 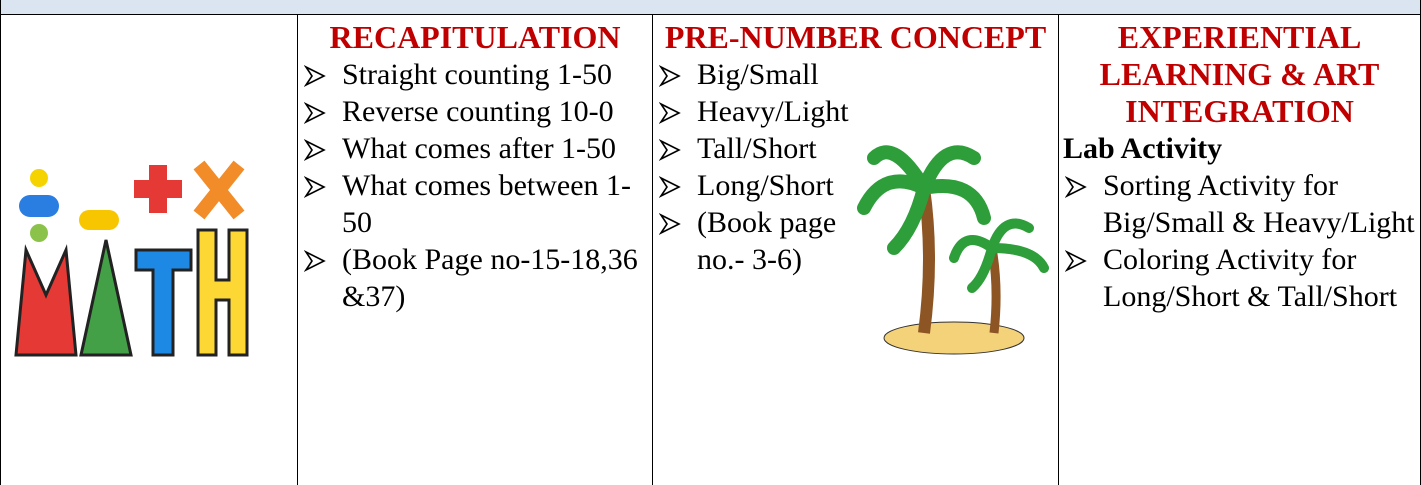 I want to click on plus, so click(x=158, y=189).